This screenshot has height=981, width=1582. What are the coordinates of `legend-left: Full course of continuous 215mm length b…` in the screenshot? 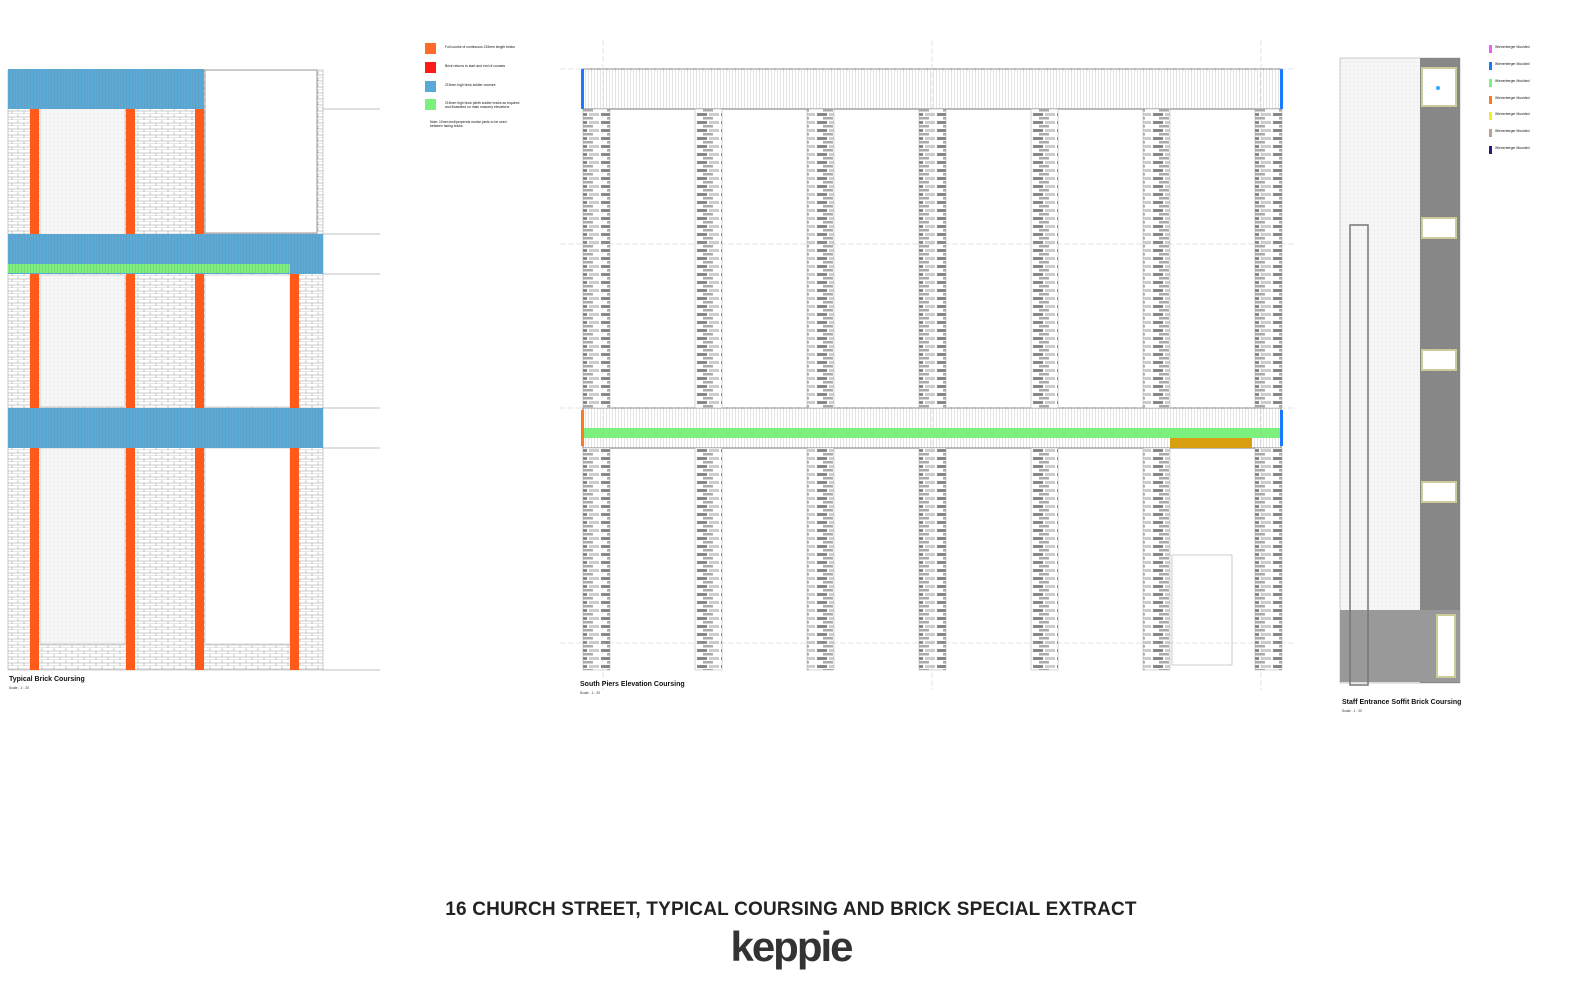 It's located at (475, 90).